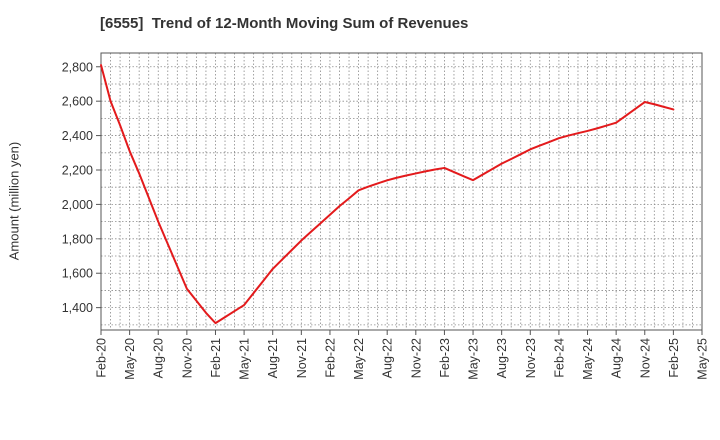 The height and width of the screenshot is (440, 720). What do you see at coordinates (77, 274) in the screenshot?
I see `y-tick-label: 1,600` at bounding box center [77, 274].